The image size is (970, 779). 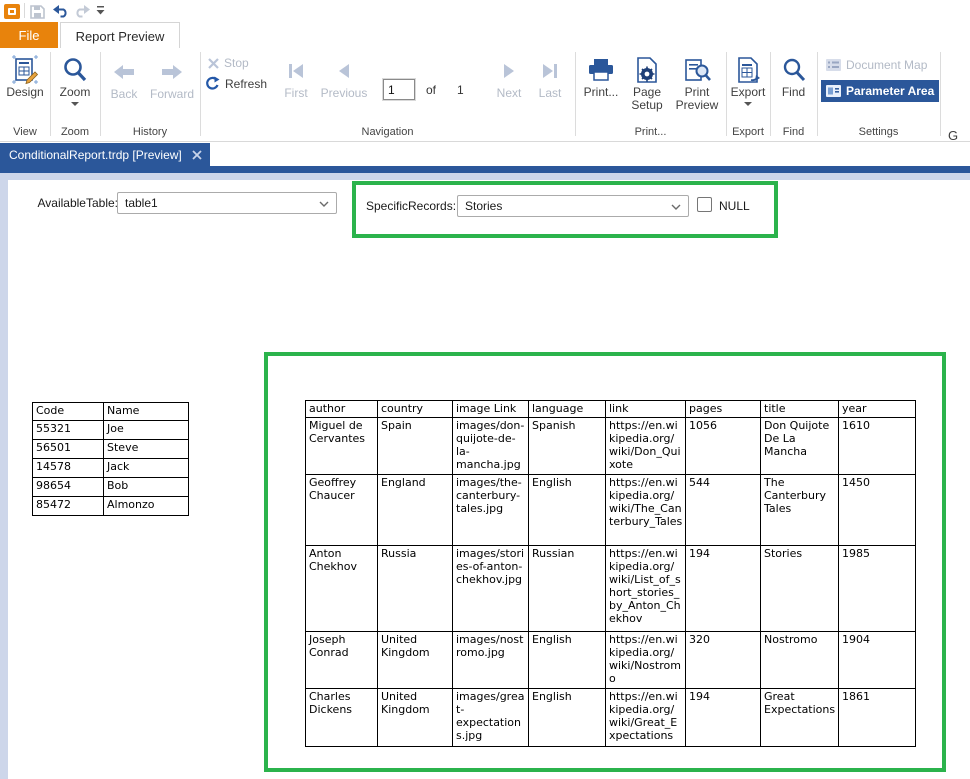 What do you see at coordinates (197, 155) in the screenshot?
I see `close-icon` at bounding box center [197, 155].